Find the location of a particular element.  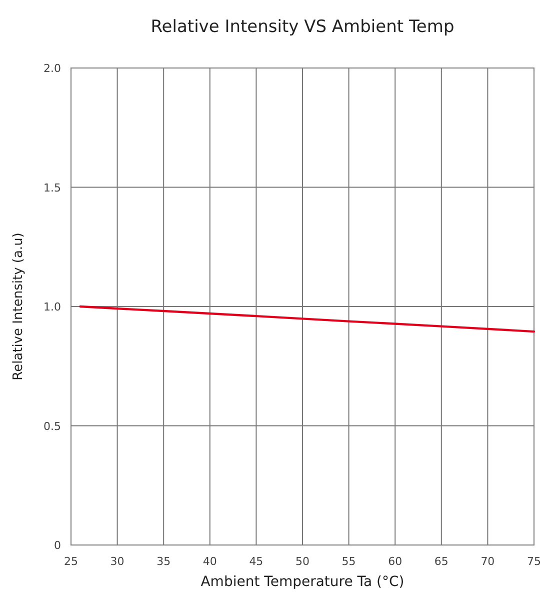

y-axis-title: Relative Intensity (a.u) is located at coordinates (18, 306).